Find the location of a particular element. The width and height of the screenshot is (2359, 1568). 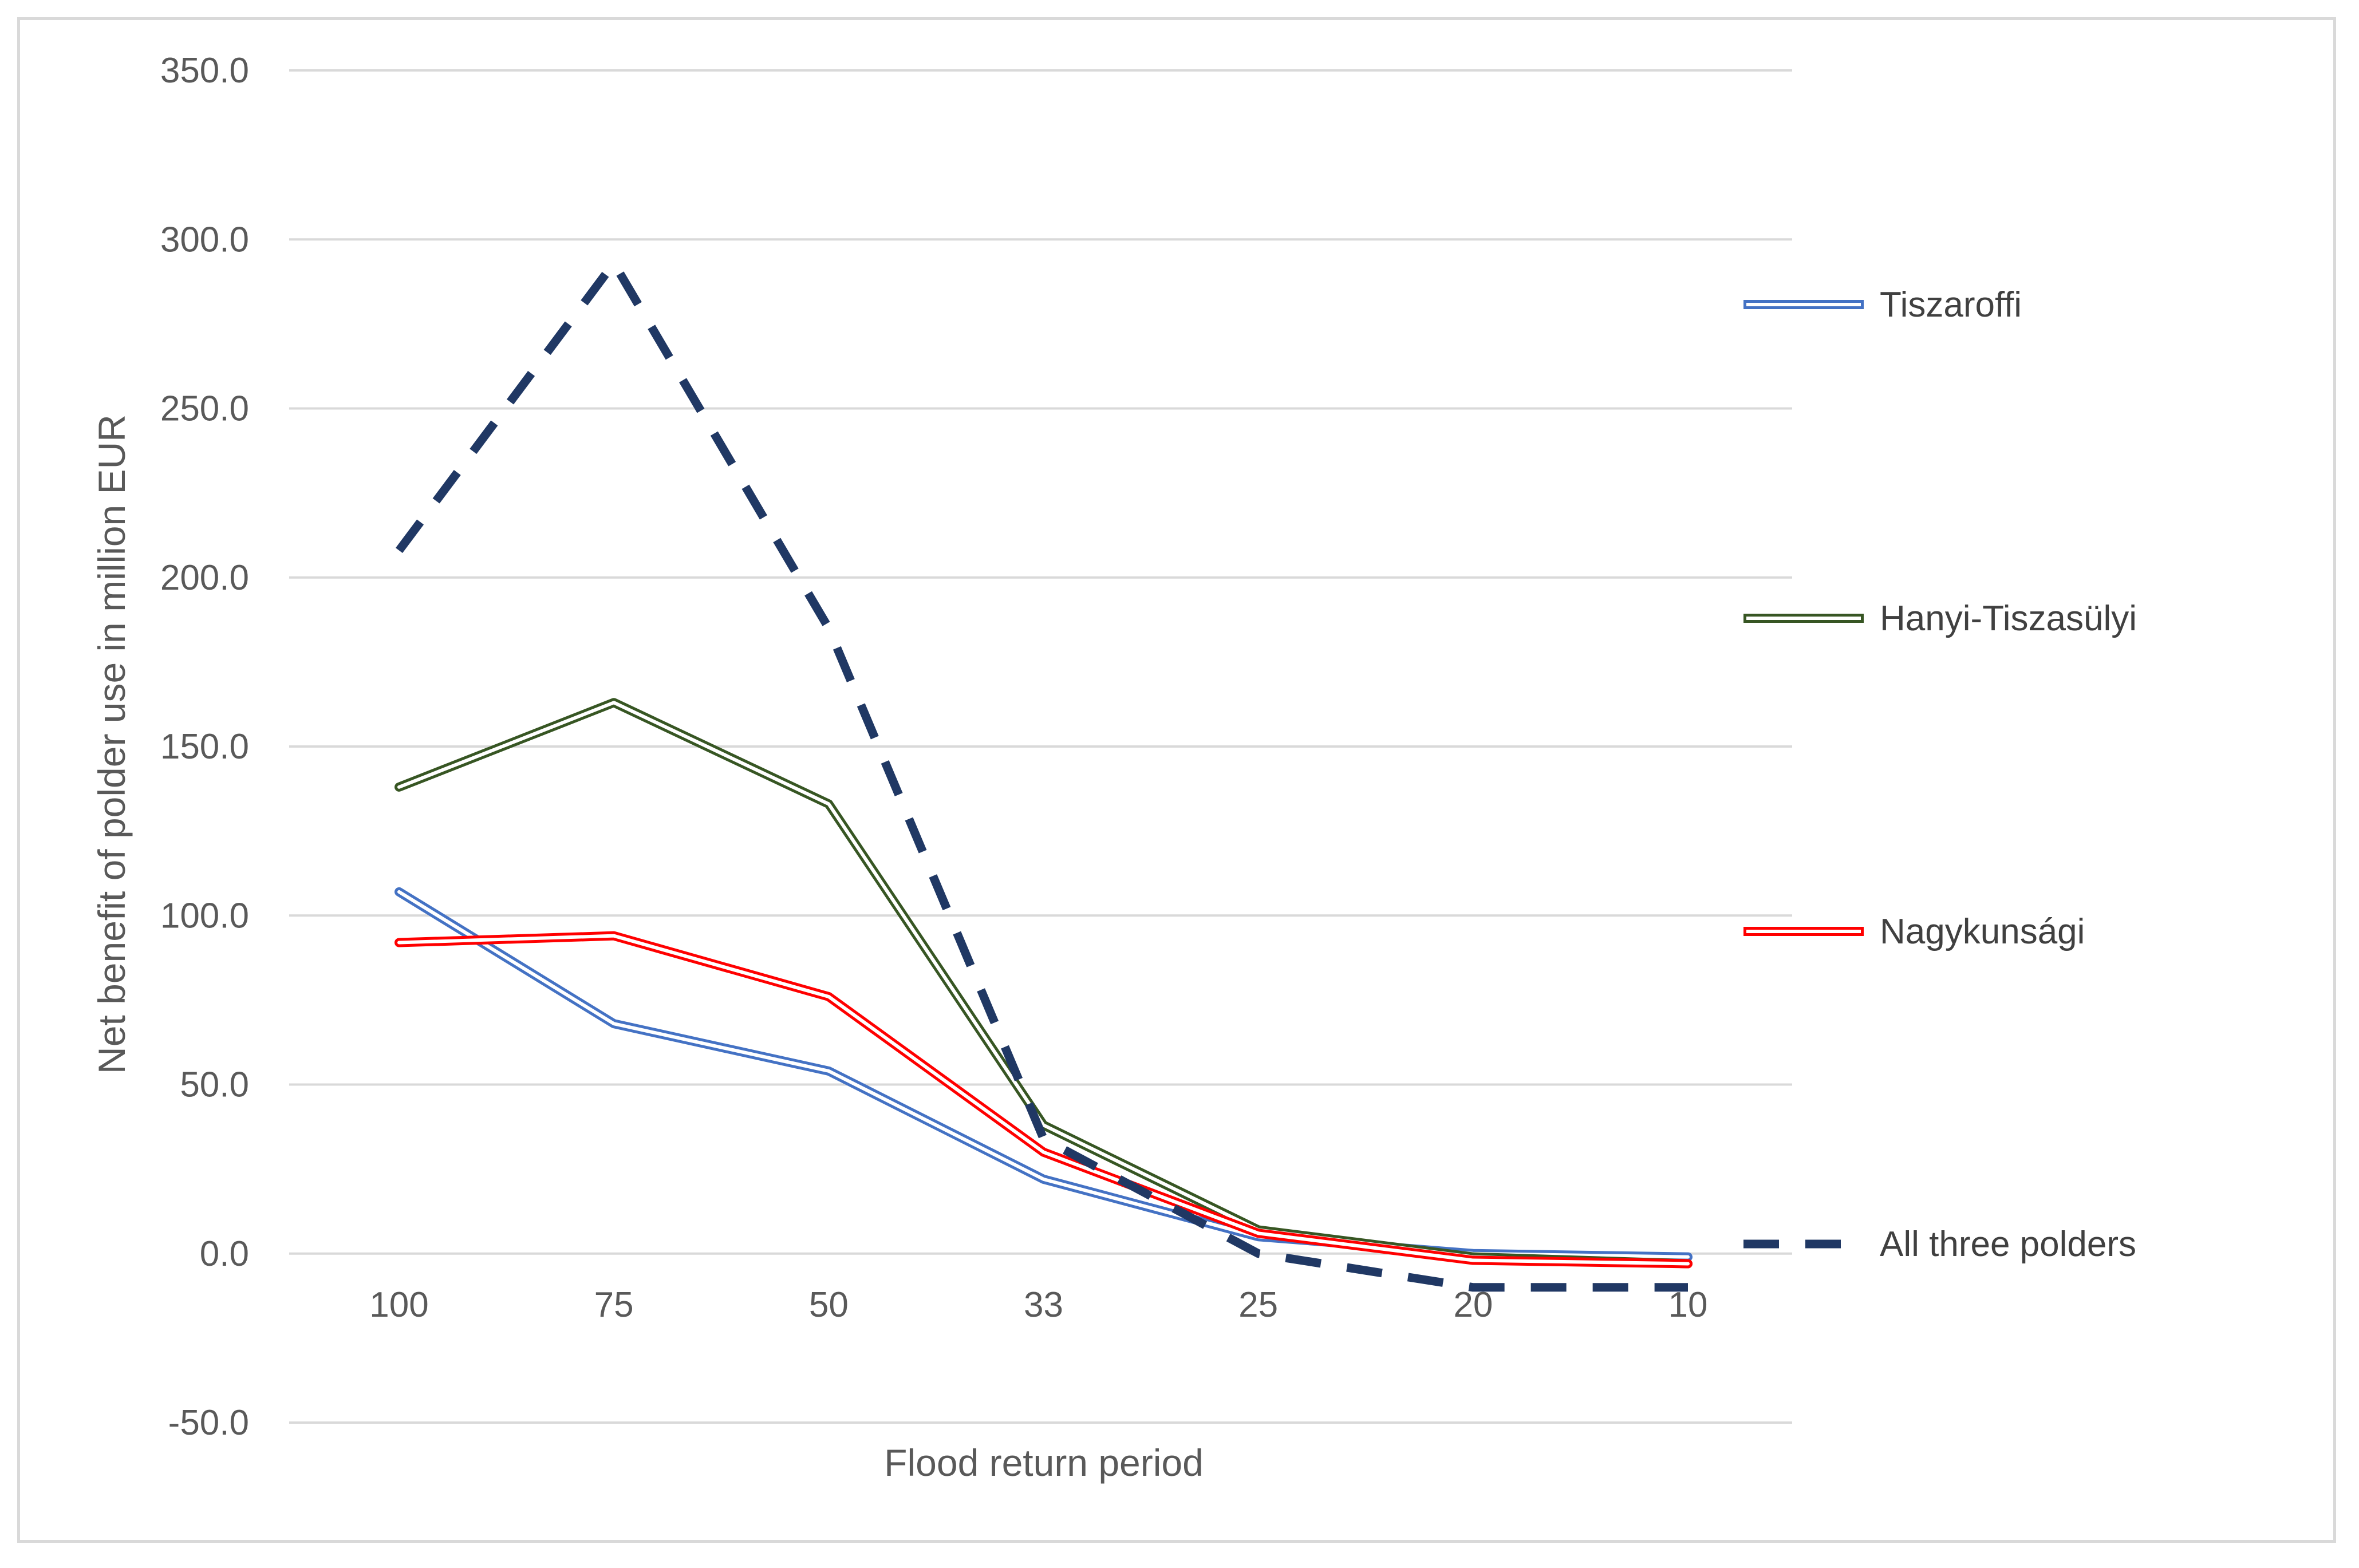

x-tick-label: 100 is located at coordinates (398, 1305).